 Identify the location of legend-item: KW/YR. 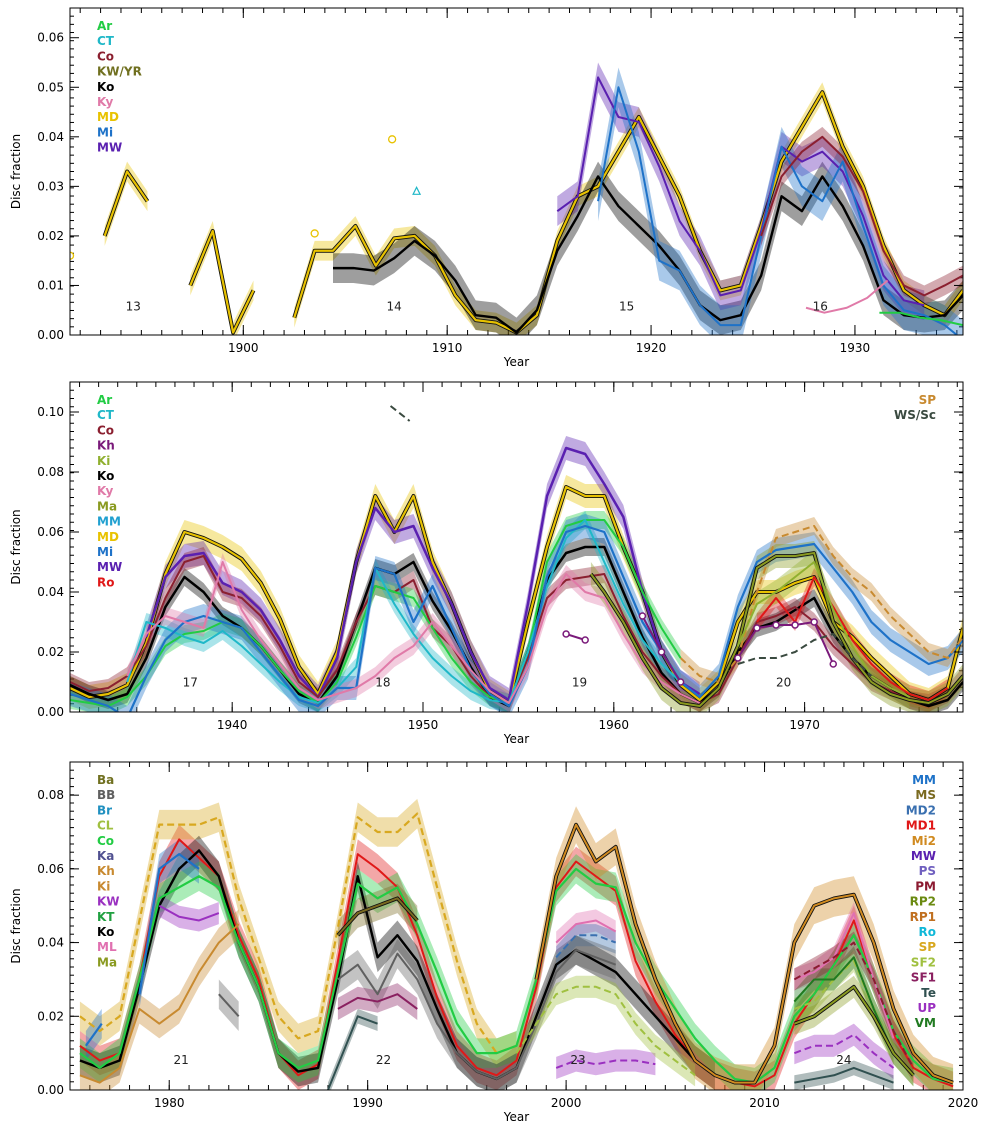
(119, 72).